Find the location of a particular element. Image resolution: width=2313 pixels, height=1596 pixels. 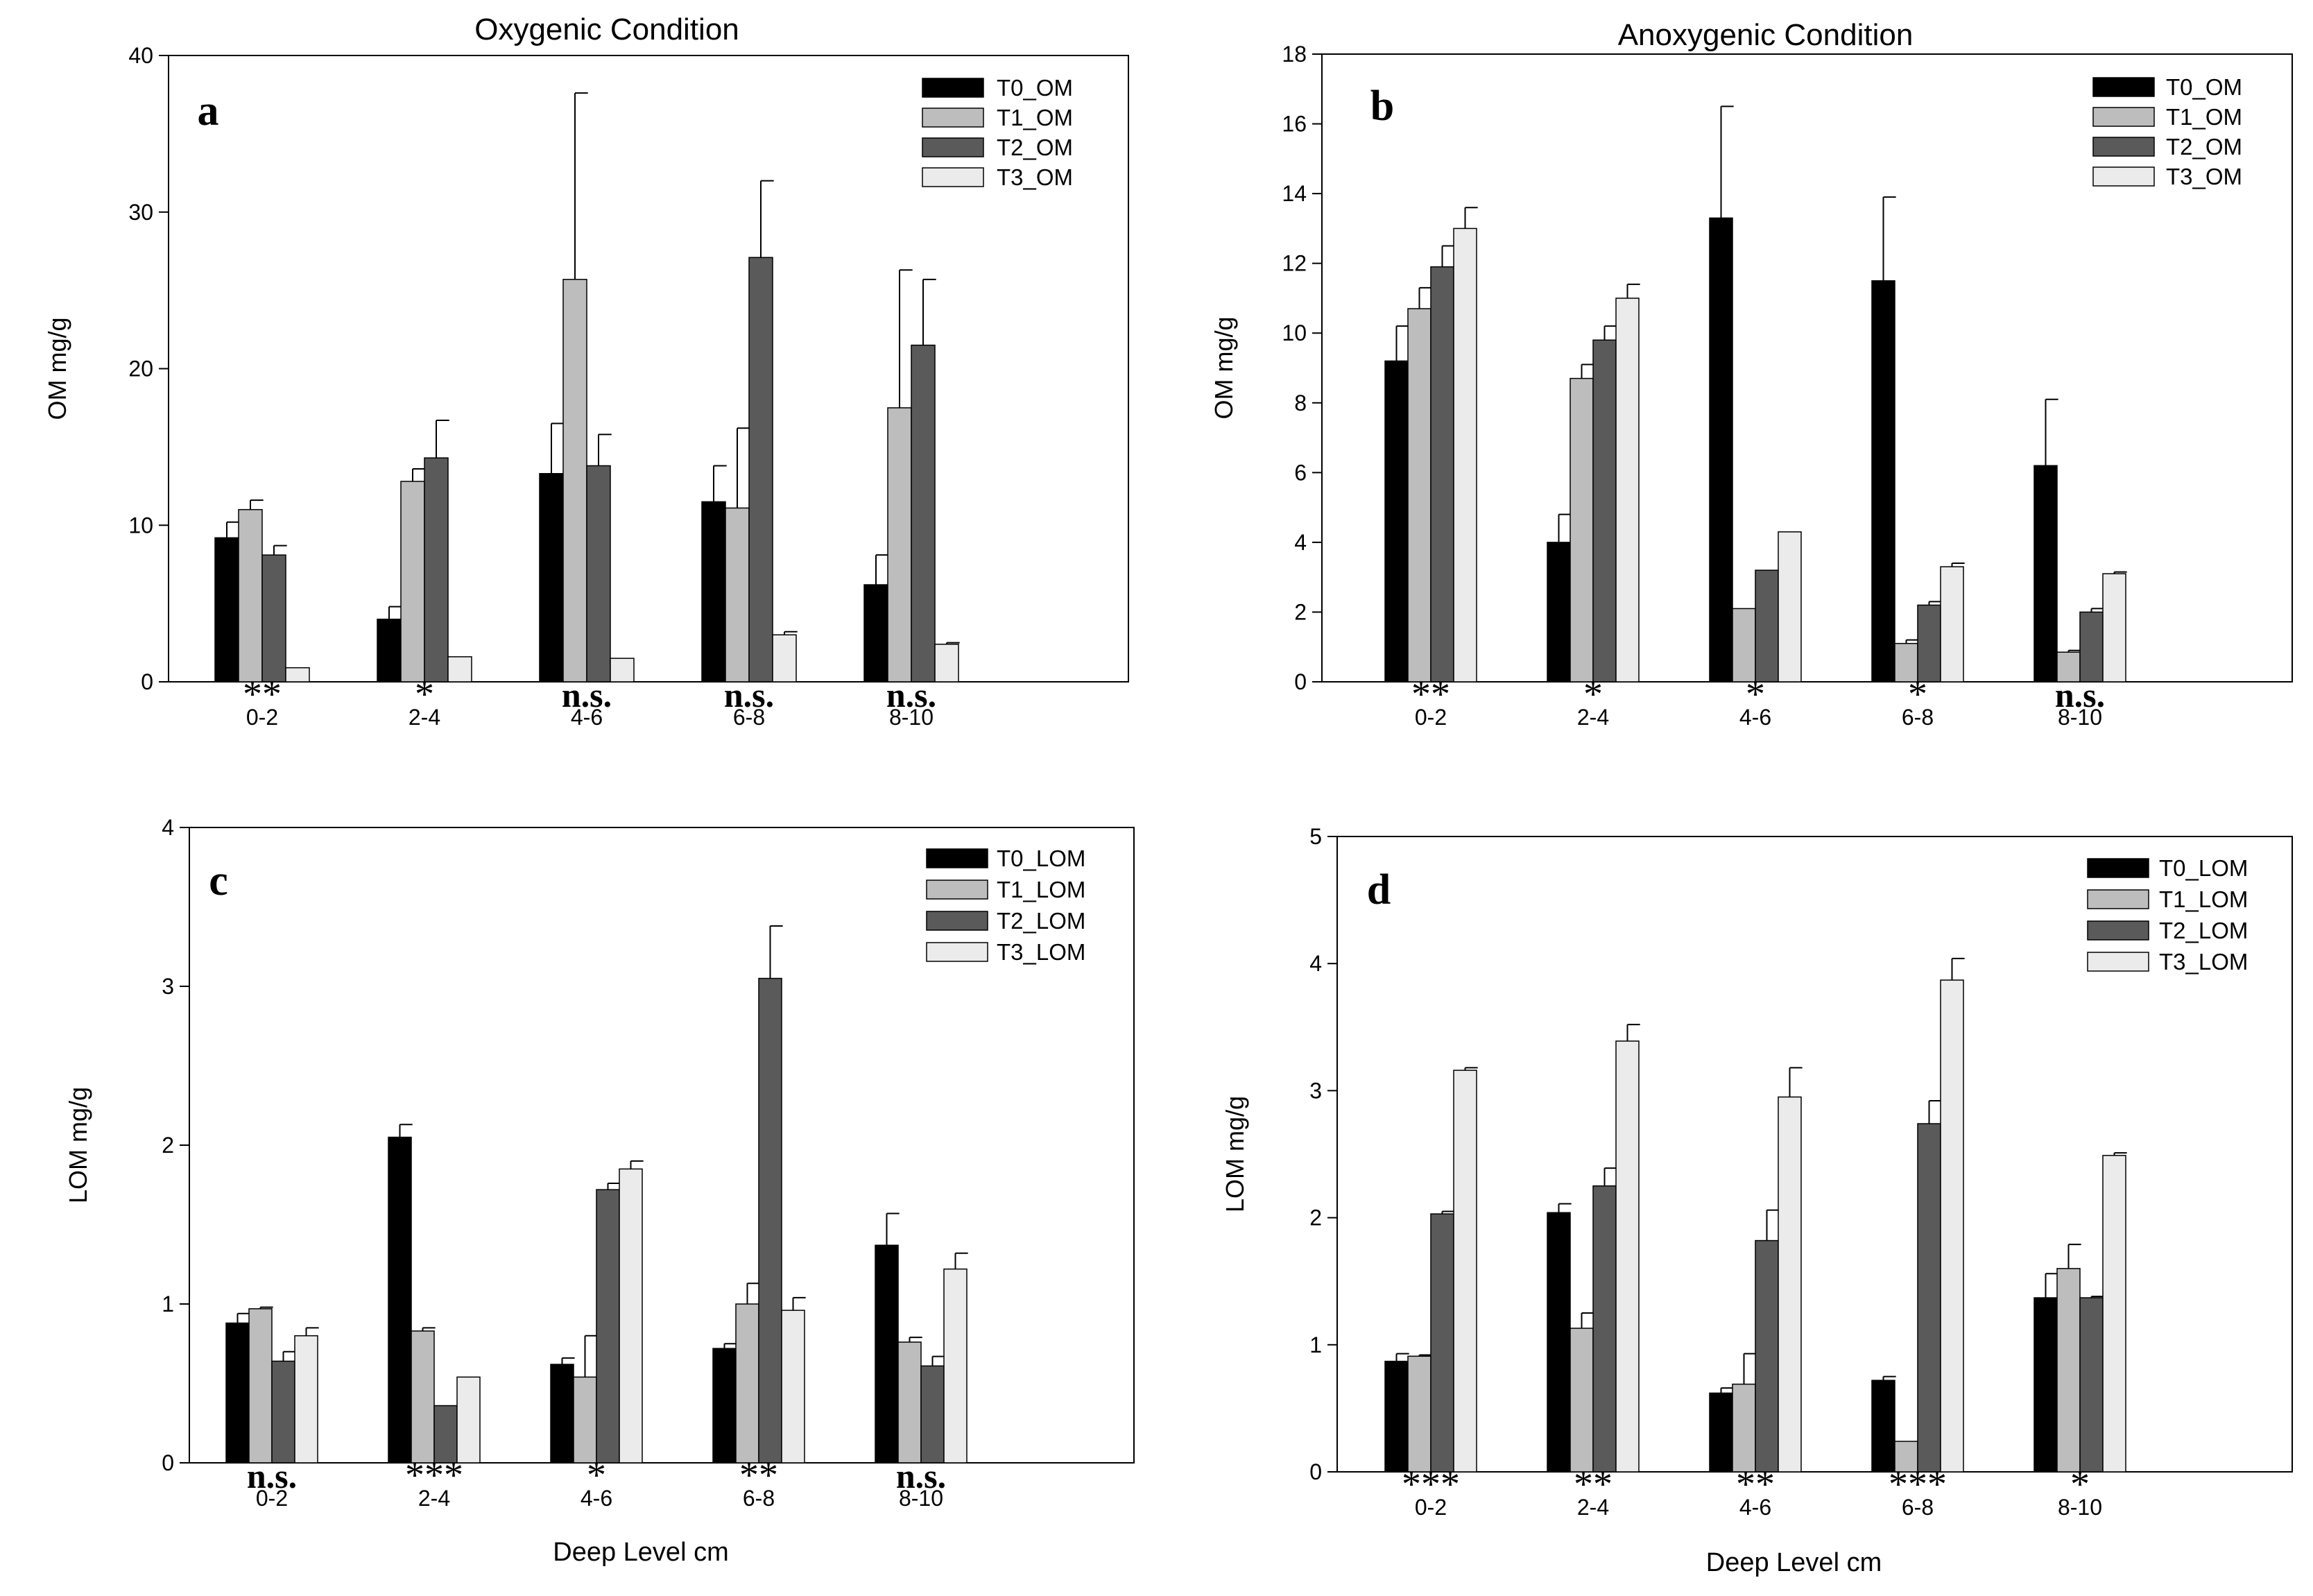

panel-letter: a is located at coordinates (208, 111).